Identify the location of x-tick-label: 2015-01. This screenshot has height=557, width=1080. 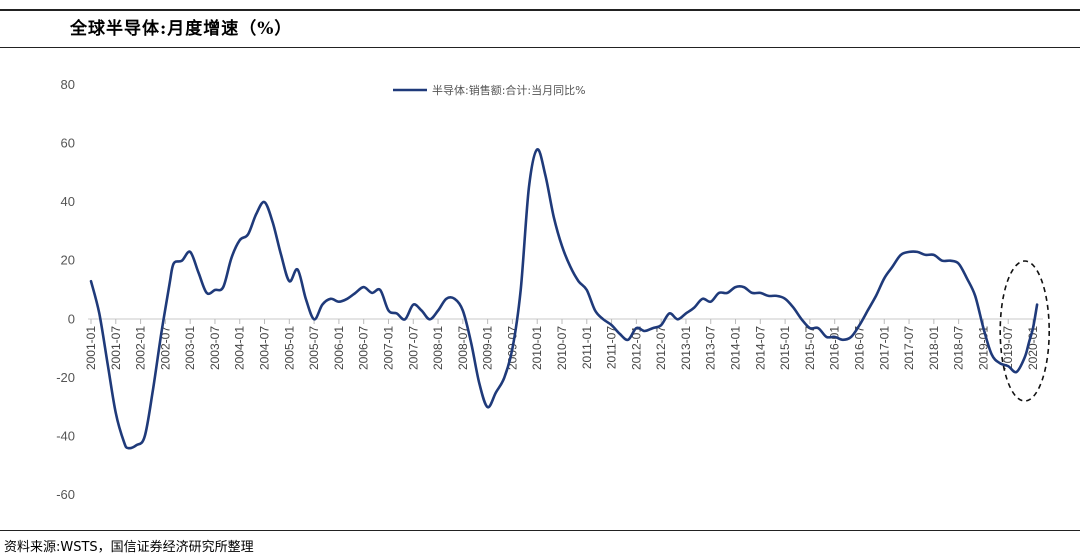
(785, 348).